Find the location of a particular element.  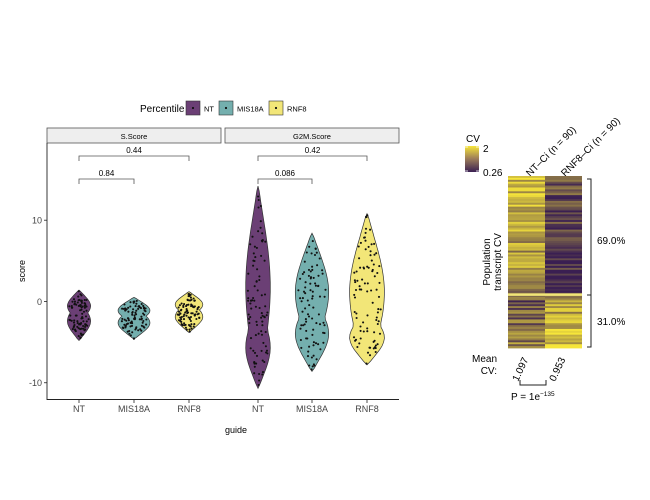

legend-item-mis18a: MIS18A is located at coordinates (241, 108).